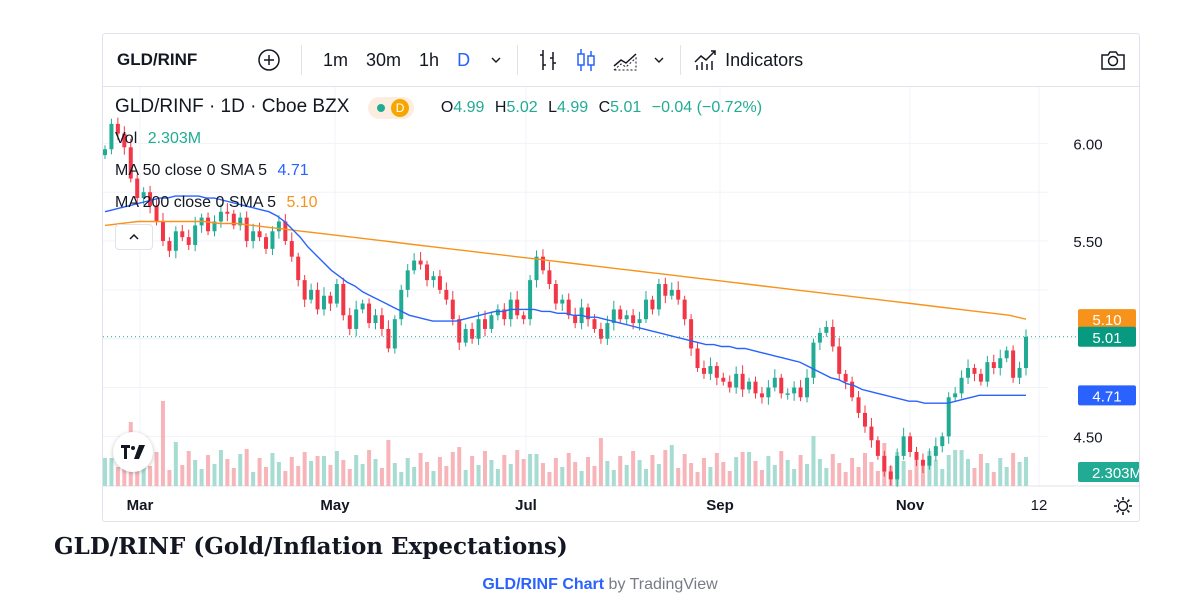  Describe the element at coordinates (748, 60) in the screenshot. I see `indicators-button: Indicators` at that location.